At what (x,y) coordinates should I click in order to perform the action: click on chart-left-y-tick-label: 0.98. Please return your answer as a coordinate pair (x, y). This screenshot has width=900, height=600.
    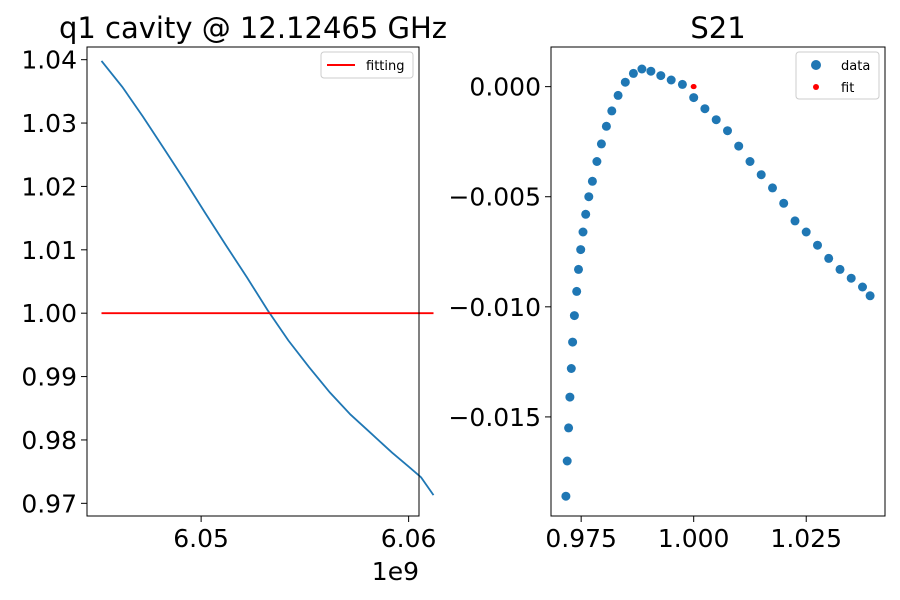
    Looking at the image, I should click on (49, 440).